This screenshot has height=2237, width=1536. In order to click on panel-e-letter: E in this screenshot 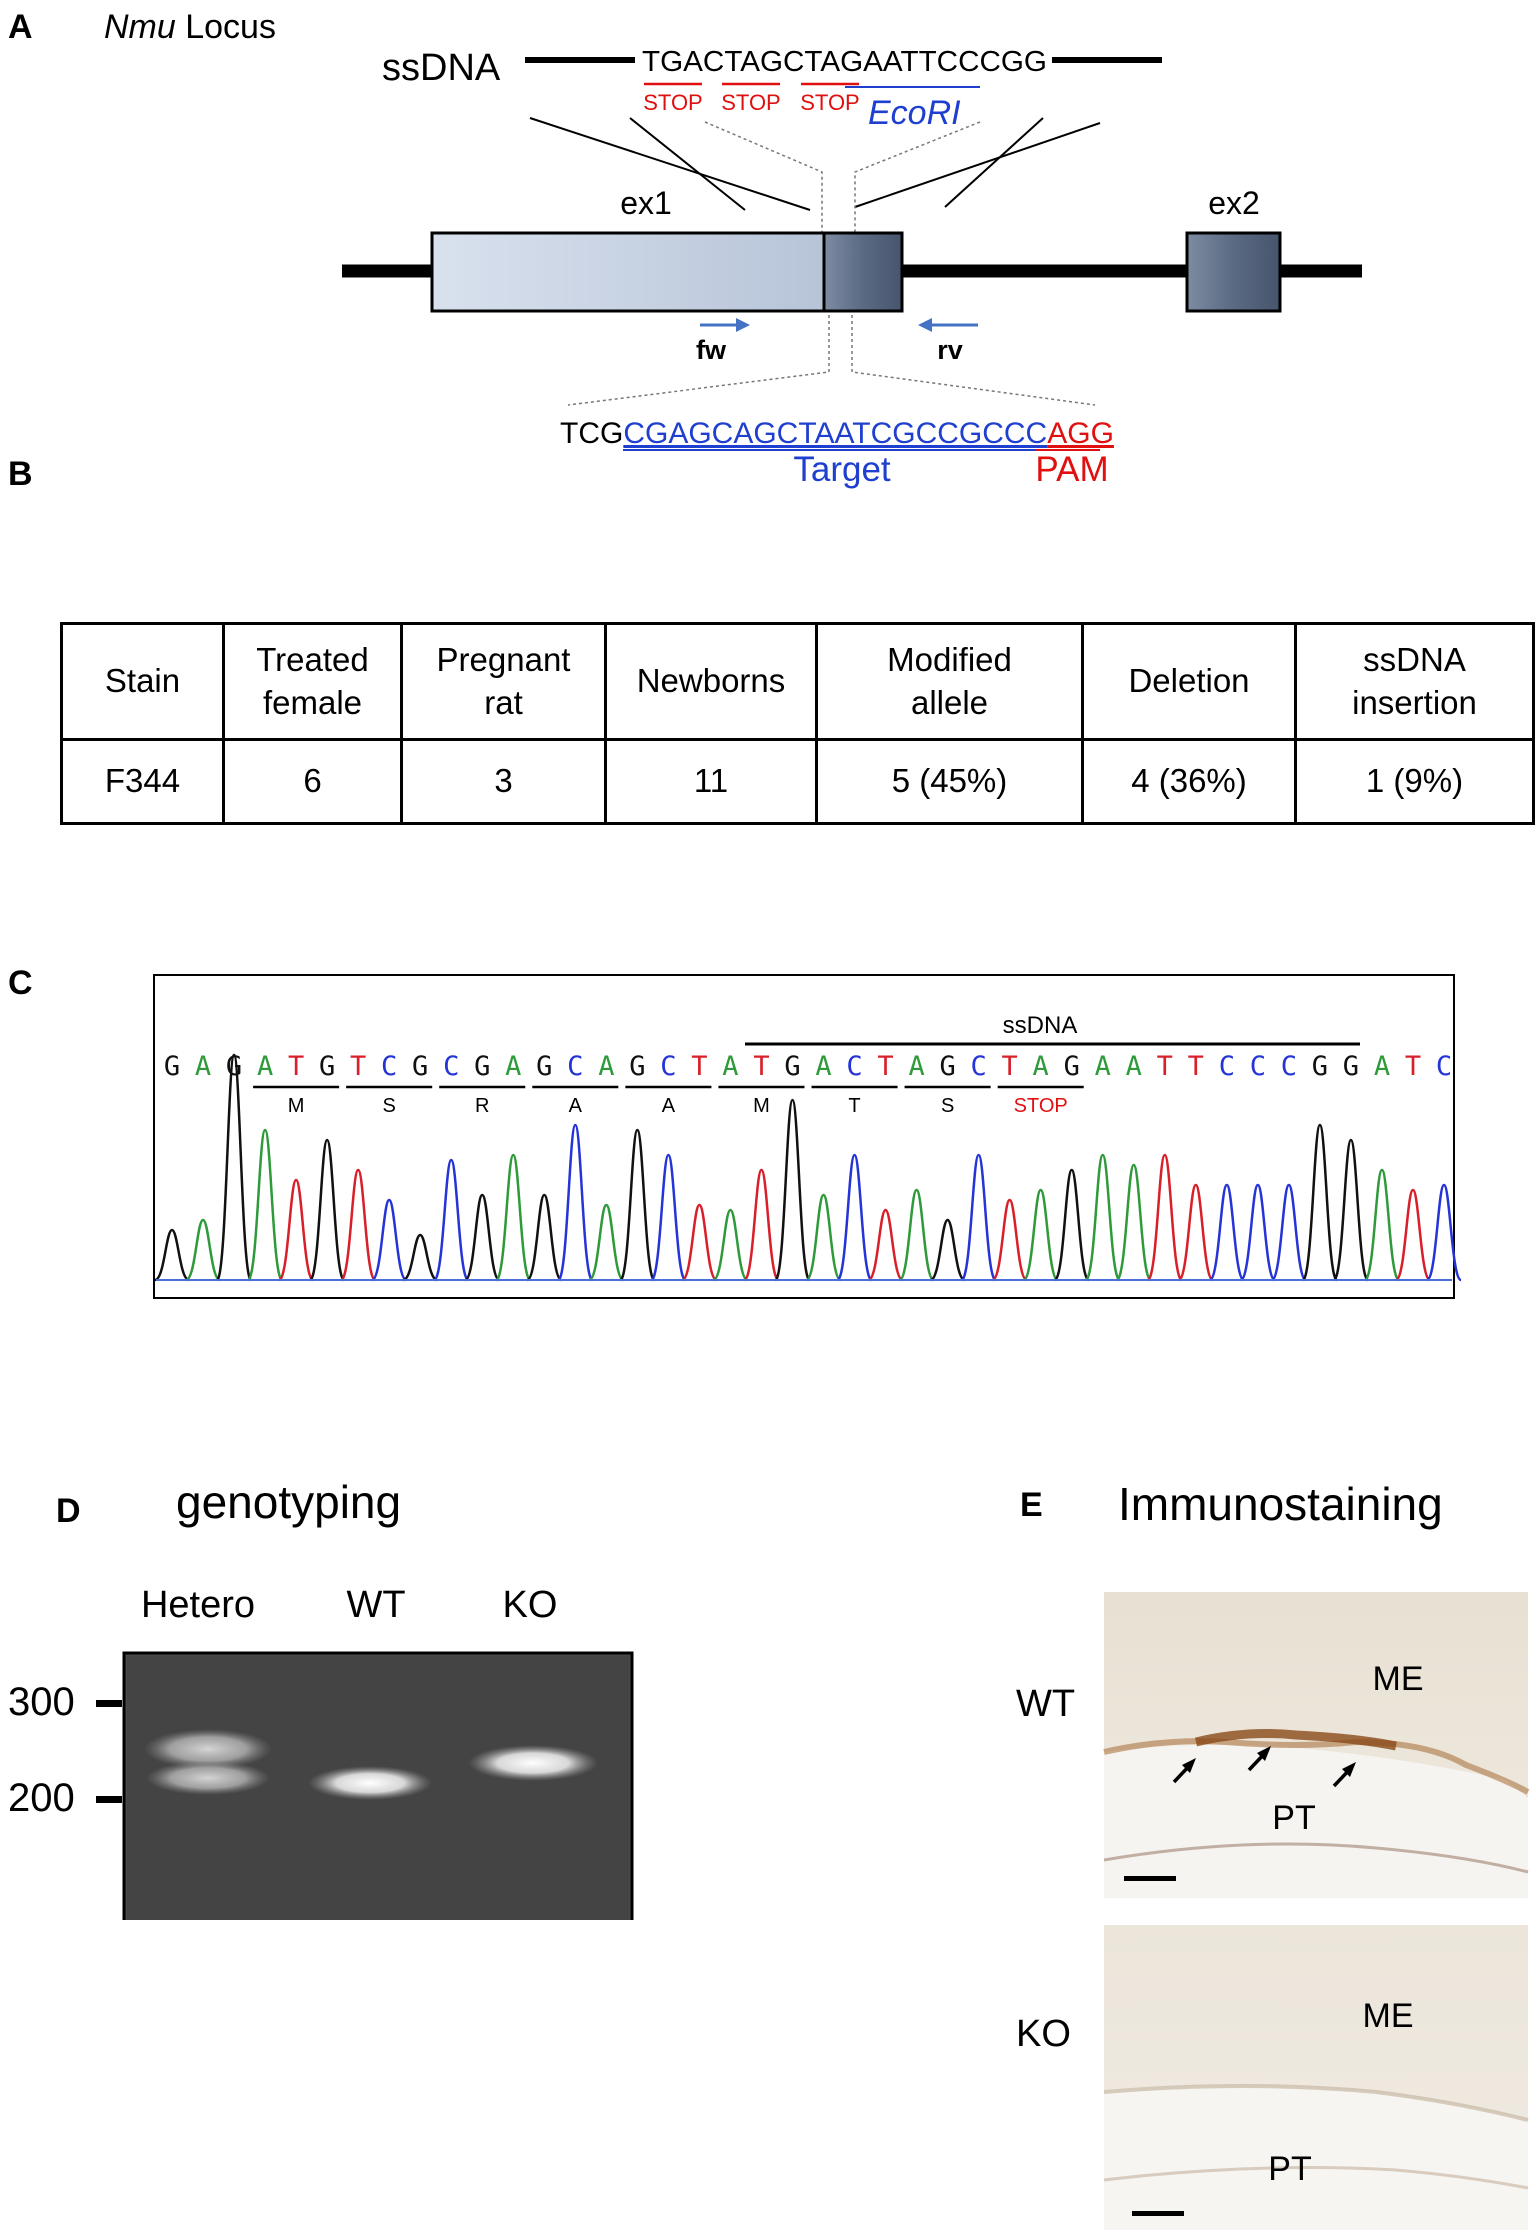, I will do `click(1031, 1505)`.